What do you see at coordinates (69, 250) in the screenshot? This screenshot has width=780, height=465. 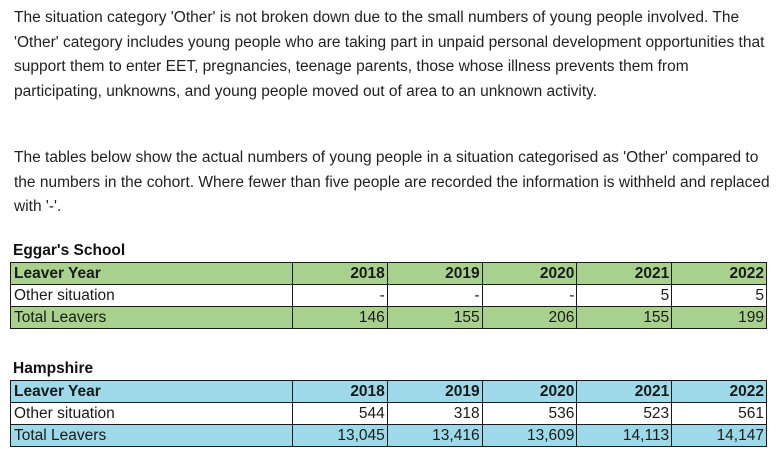 I see `eggars-school-title: Eggar's School` at bounding box center [69, 250].